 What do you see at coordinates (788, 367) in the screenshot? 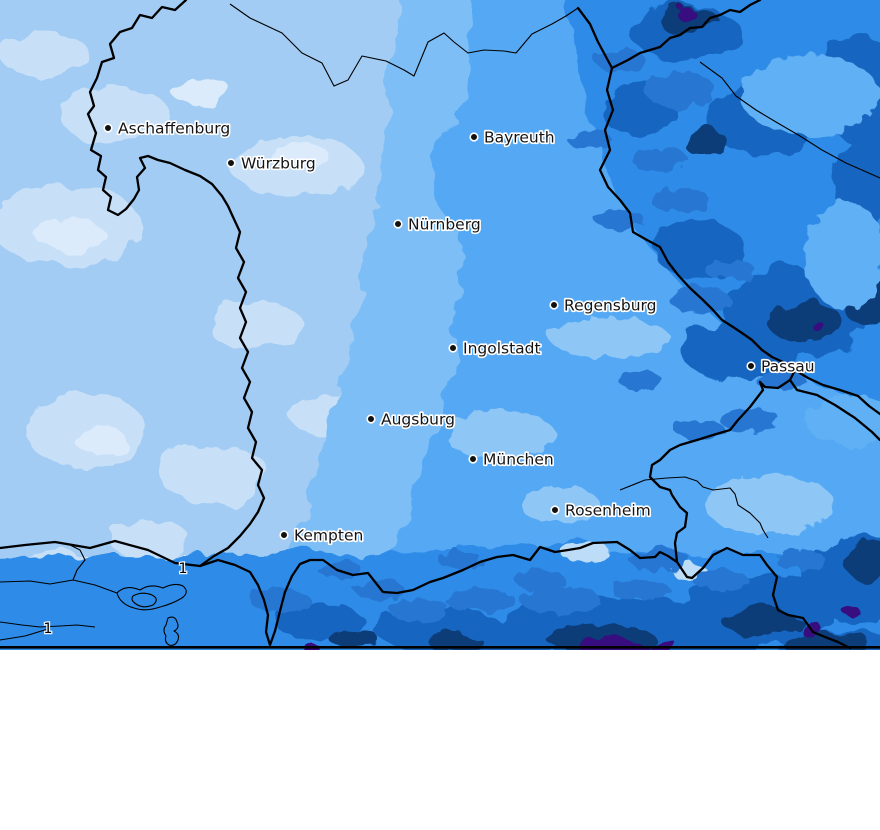
I see `city-label: Passau` at bounding box center [788, 367].